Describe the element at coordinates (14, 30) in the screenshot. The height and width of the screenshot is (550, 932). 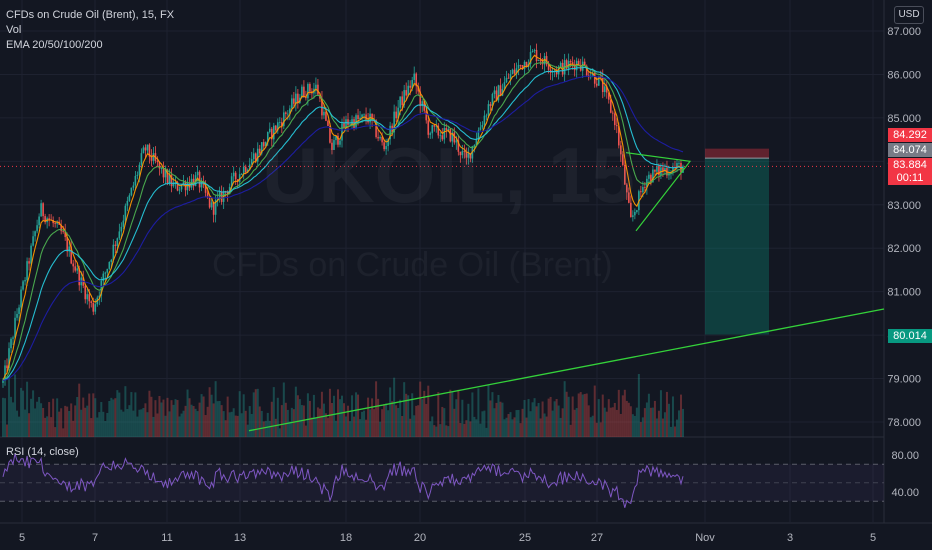
I see `vol-label: Vol` at that location.